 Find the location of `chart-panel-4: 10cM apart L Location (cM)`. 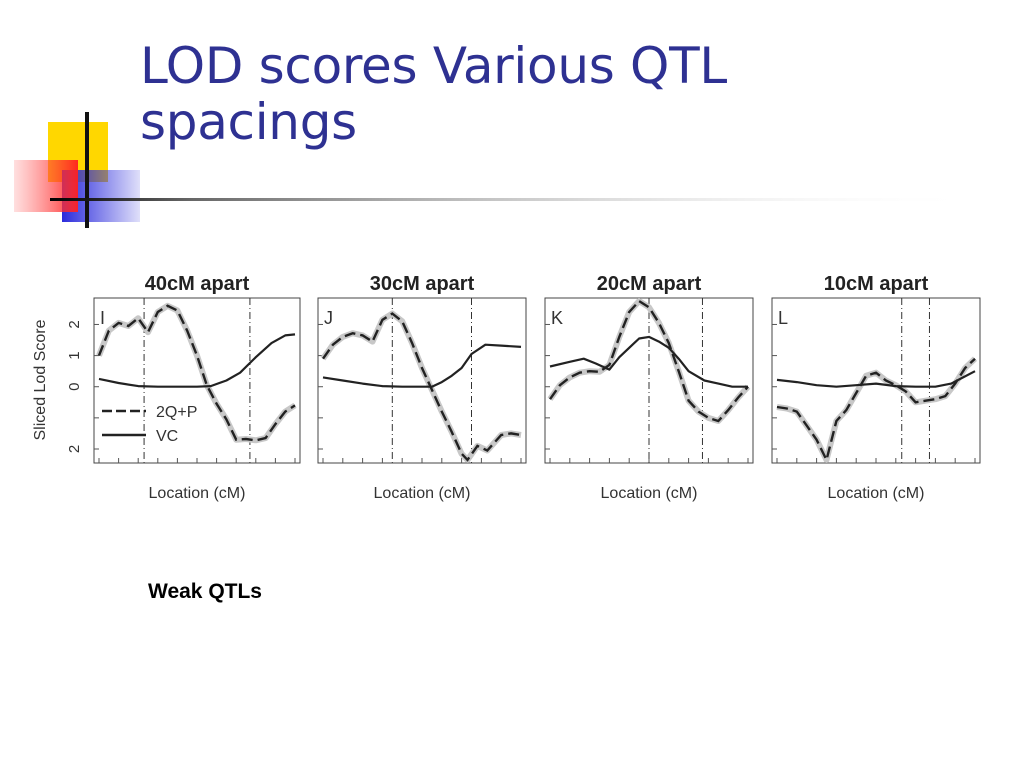

chart-panel-4: 10cM apart L Location (cM) is located at coordinates (876, 387).